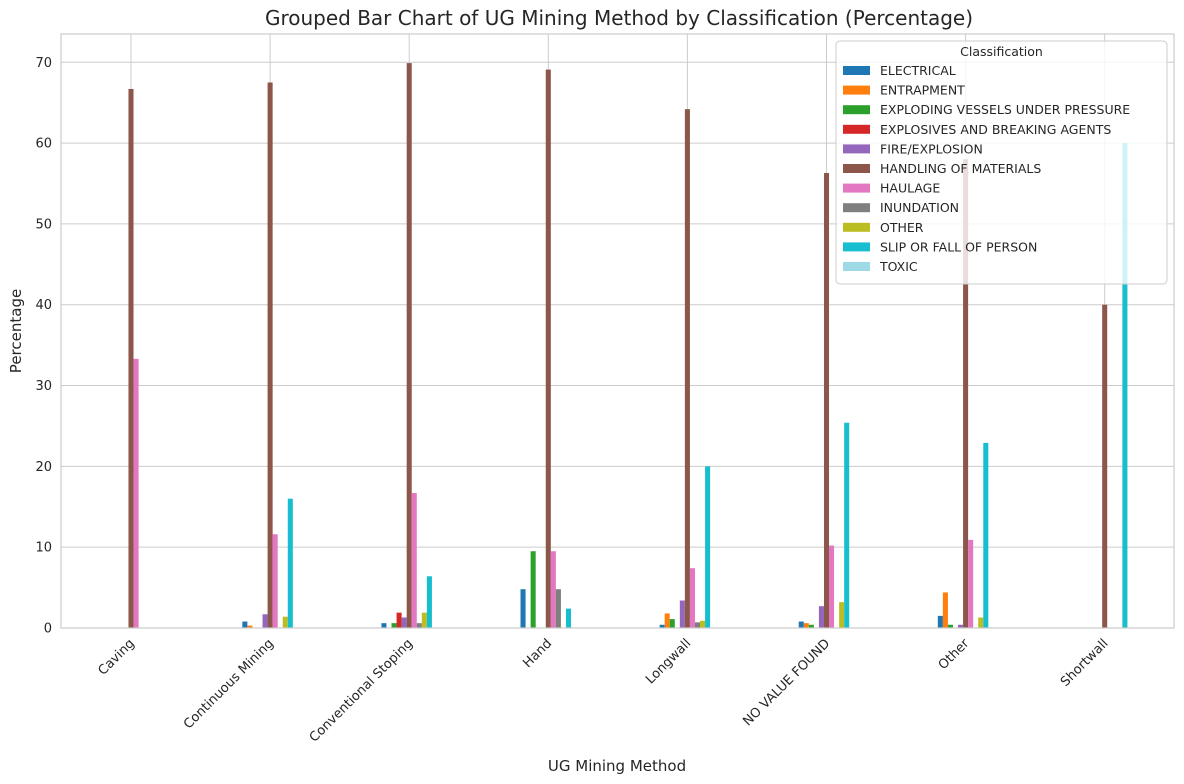  I want to click on y-axis-title: Percentage, so click(16, 331).